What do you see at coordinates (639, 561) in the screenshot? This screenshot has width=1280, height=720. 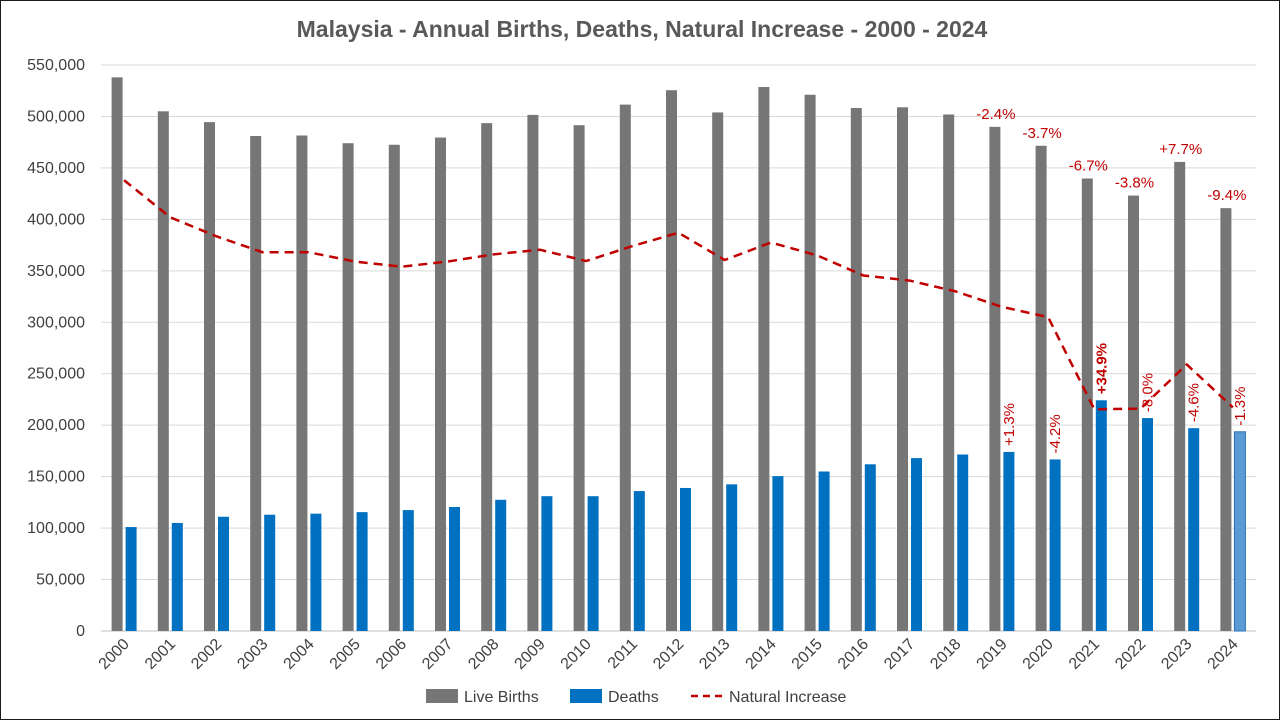 I see `deaths-bar-2011` at bounding box center [639, 561].